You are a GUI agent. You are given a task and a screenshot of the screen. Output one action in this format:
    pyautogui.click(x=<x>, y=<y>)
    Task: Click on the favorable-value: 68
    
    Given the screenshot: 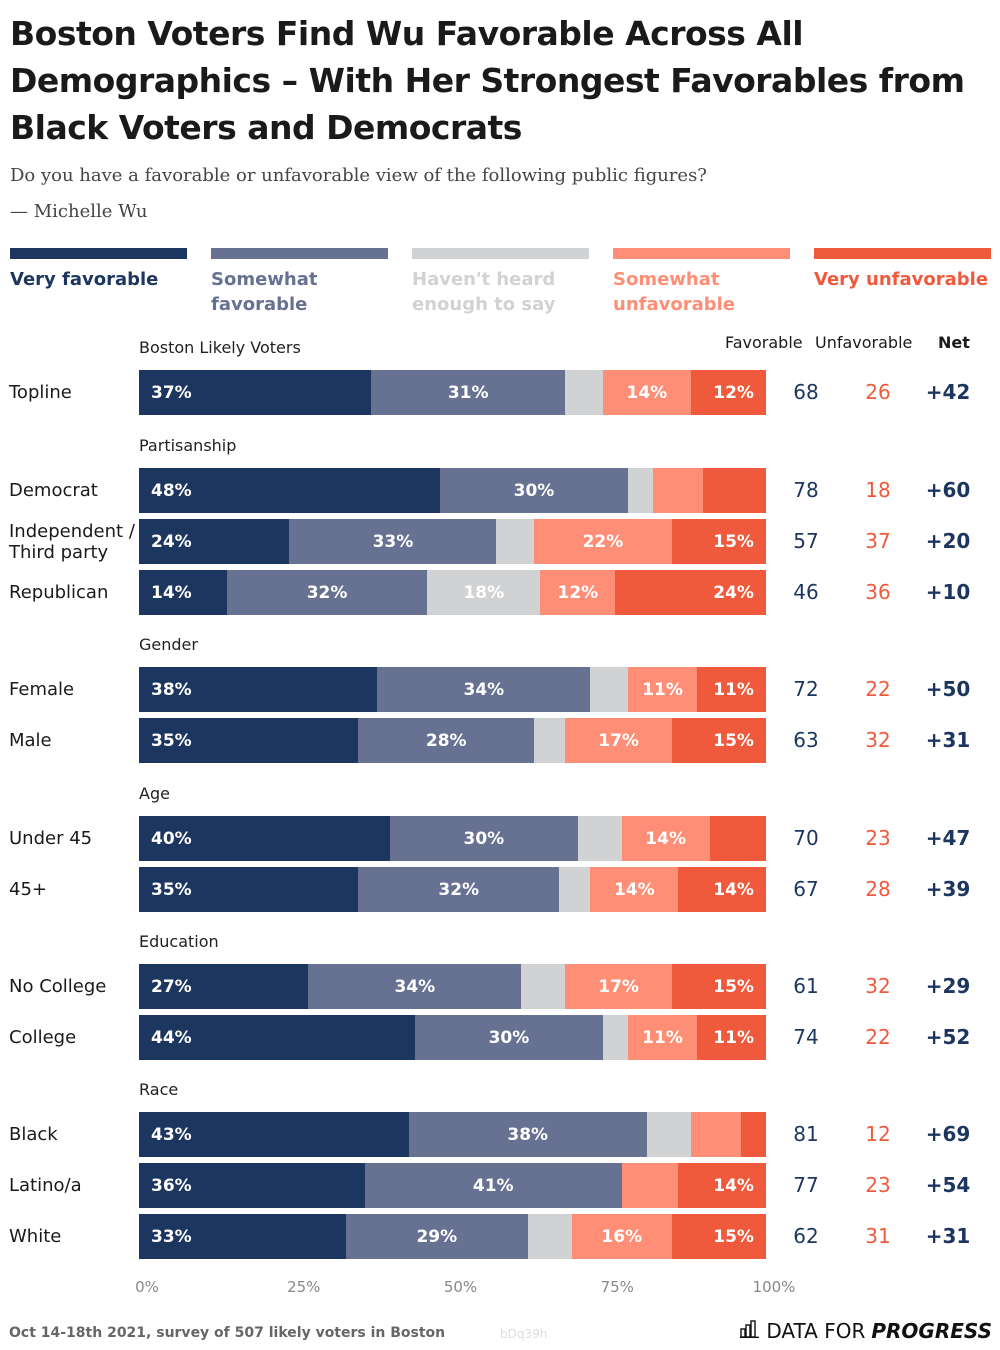 What is the action you would take?
    pyautogui.click(x=806, y=392)
    